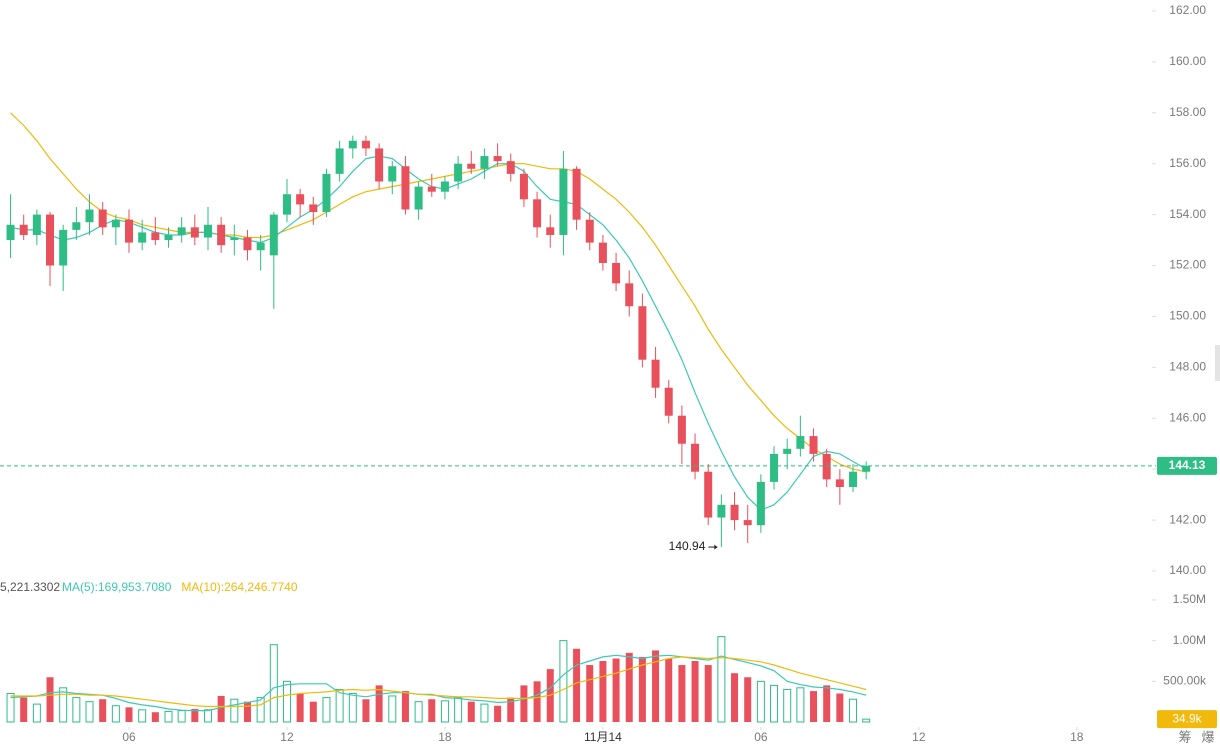 The height and width of the screenshot is (754, 1220). I want to click on toolbar-button: 筹, so click(1184, 736).